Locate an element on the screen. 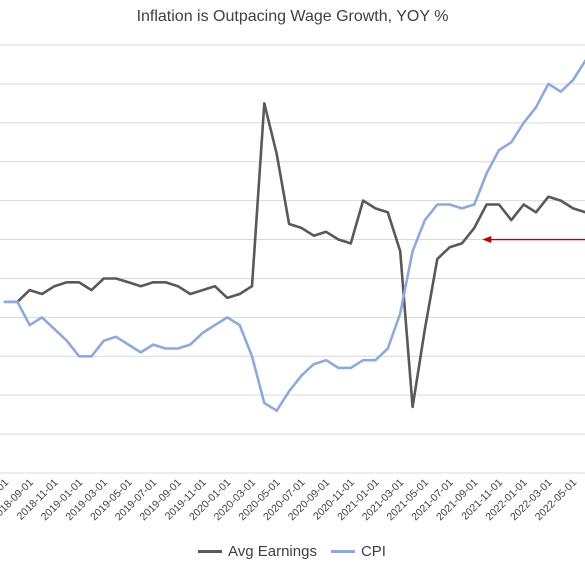  legend-item-avg-earnings: Avg Earnings is located at coordinates (257, 551).